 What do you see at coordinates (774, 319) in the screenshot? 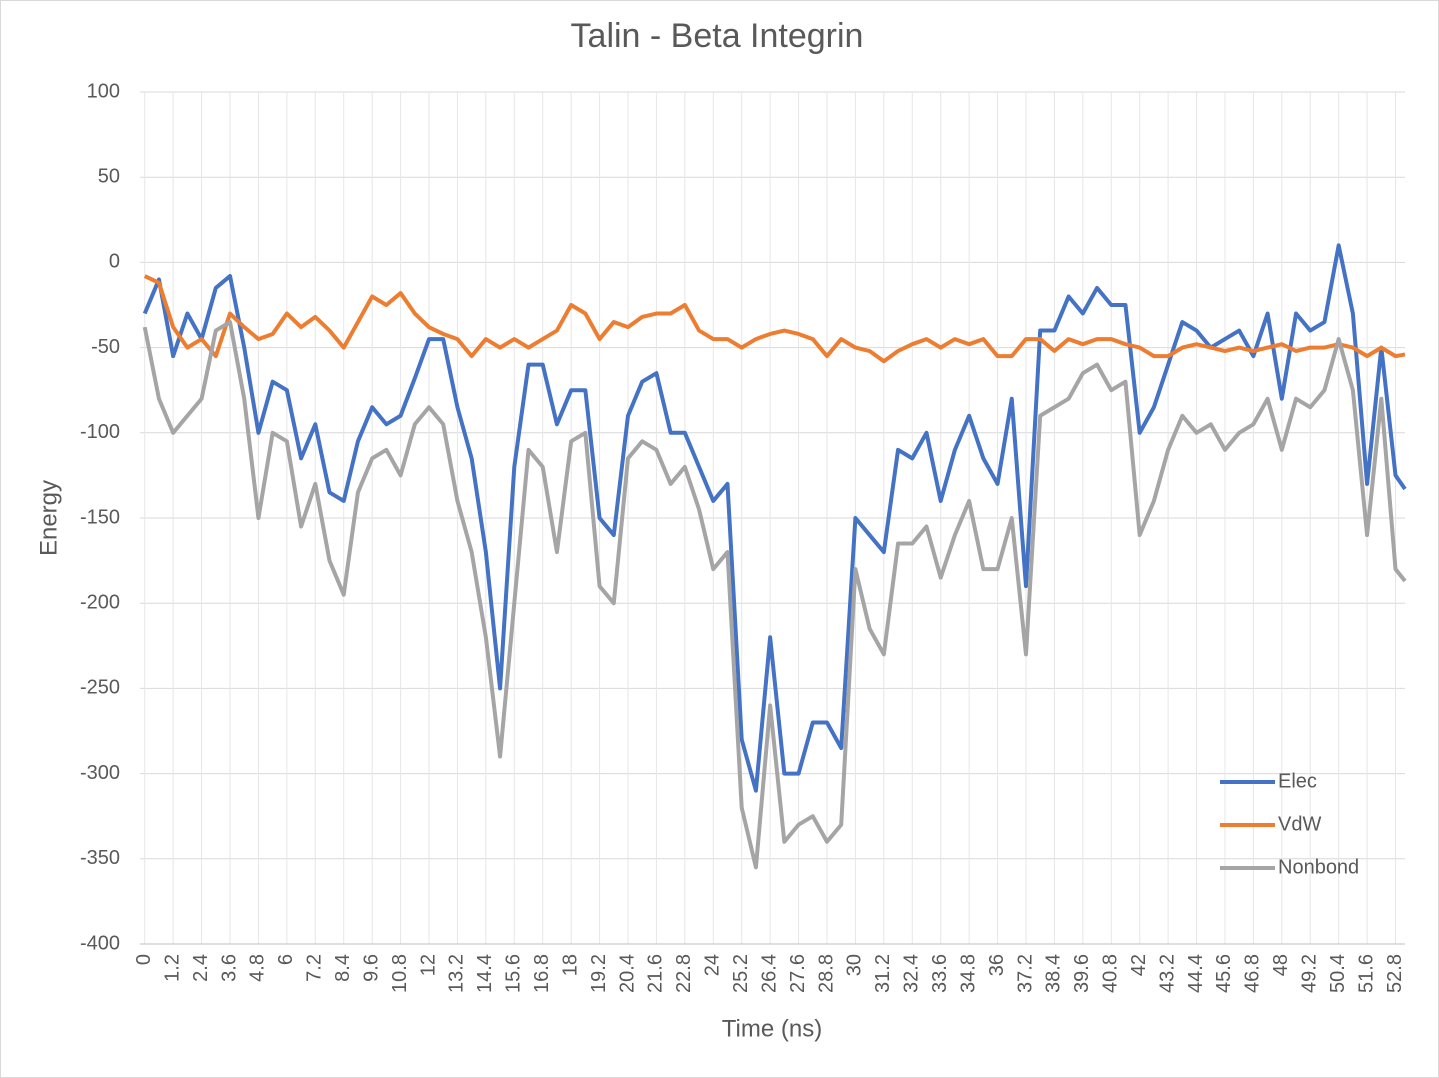
I see `data-line` at bounding box center [774, 319].